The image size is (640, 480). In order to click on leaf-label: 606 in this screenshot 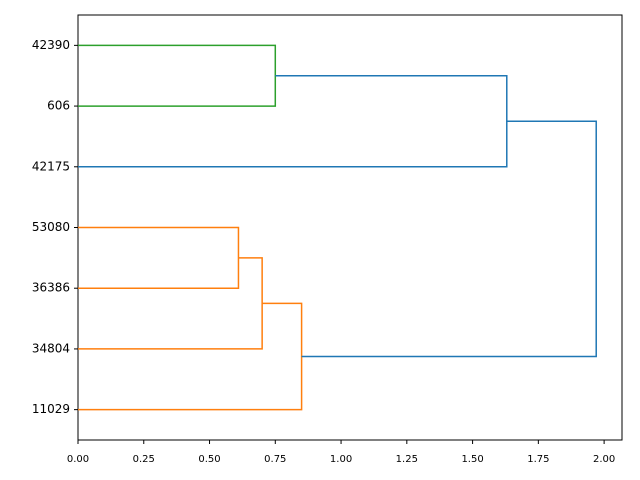, I will do `click(58, 106)`.